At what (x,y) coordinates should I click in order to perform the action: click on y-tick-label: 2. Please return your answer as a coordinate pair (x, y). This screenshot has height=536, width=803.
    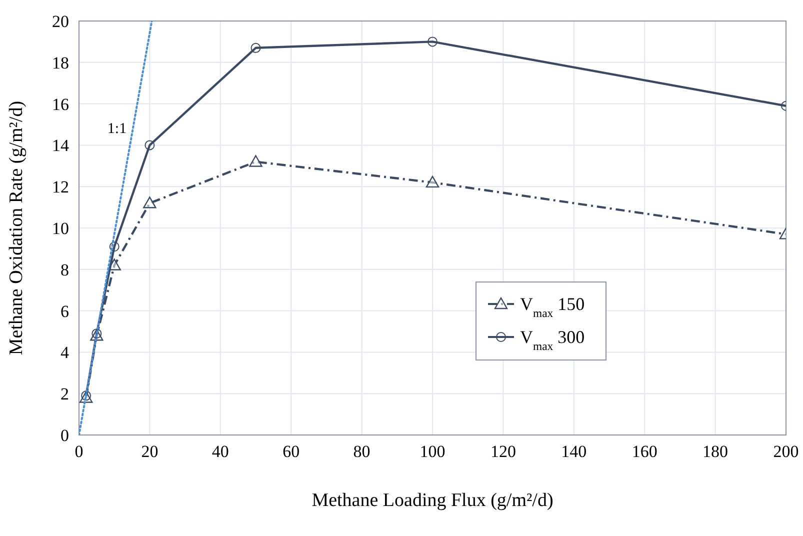
    Looking at the image, I should click on (64, 394).